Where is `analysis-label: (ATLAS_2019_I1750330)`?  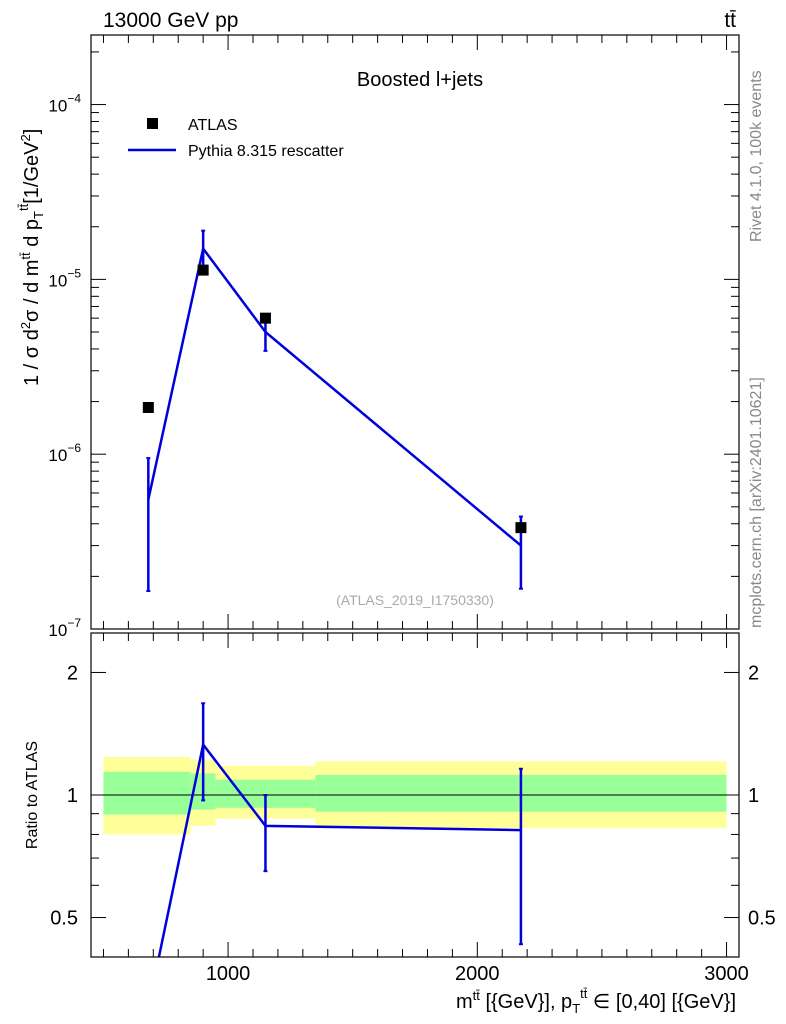 analysis-label: (ATLAS_2019_I1750330) is located at coordinates (415, 600).